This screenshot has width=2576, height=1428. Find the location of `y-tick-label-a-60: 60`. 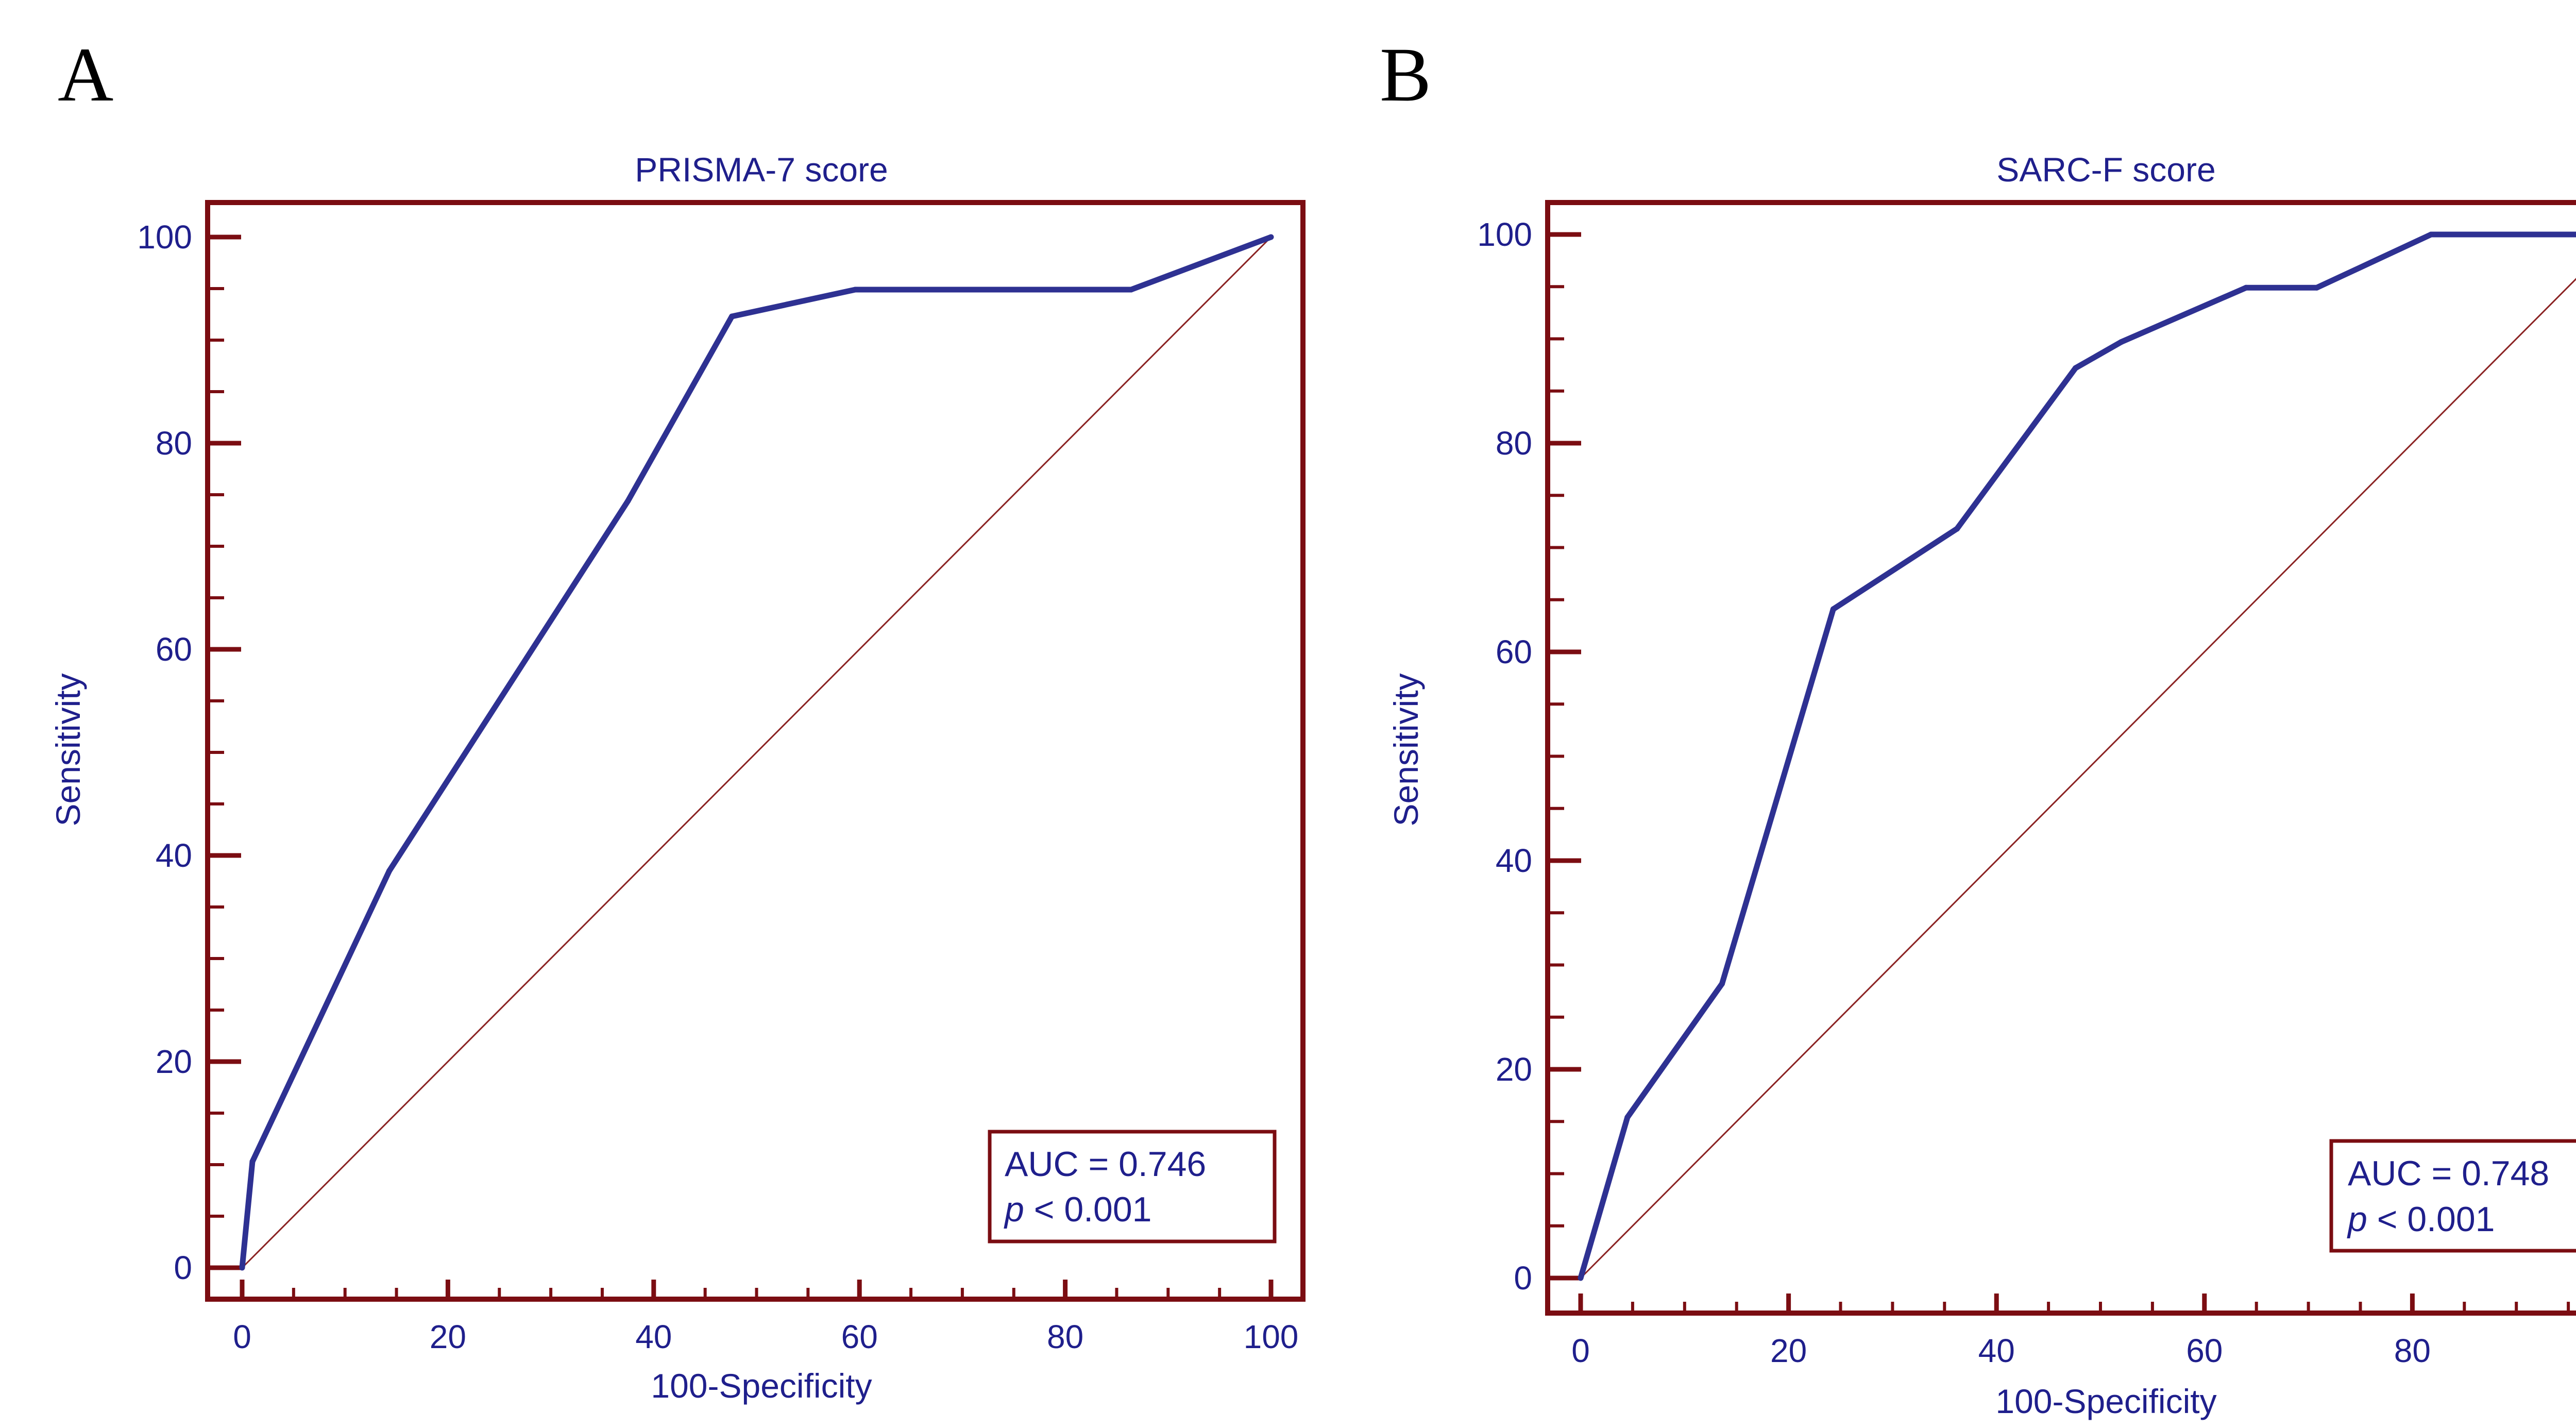

y-tick-label-a-60: 60 is located at coordinates (174, 650).